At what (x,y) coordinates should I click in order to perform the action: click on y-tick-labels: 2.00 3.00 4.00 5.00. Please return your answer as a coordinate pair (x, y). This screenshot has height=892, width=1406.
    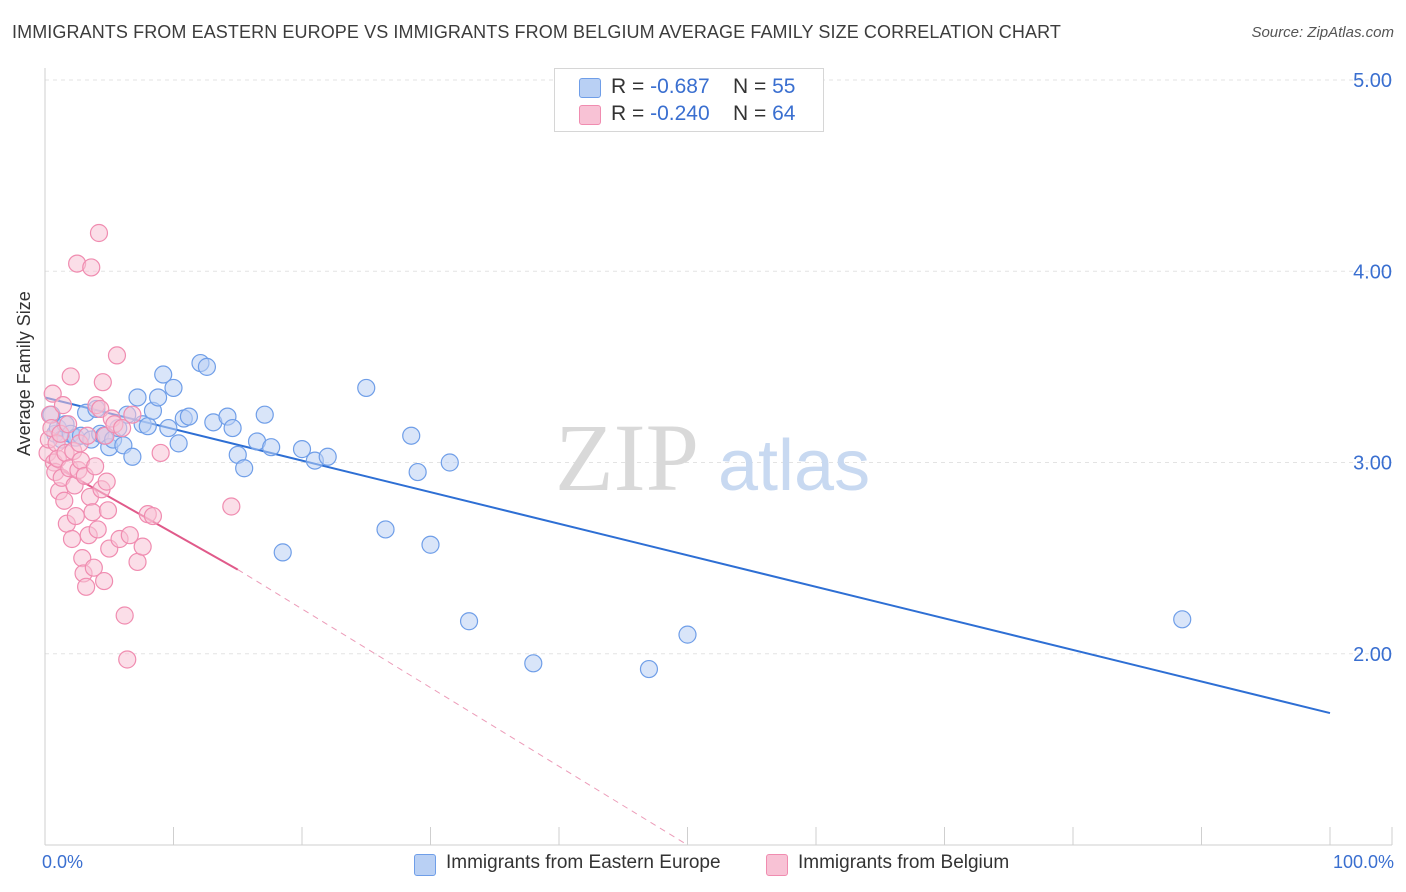
    Looking at the image, I should click on (1372, 368).